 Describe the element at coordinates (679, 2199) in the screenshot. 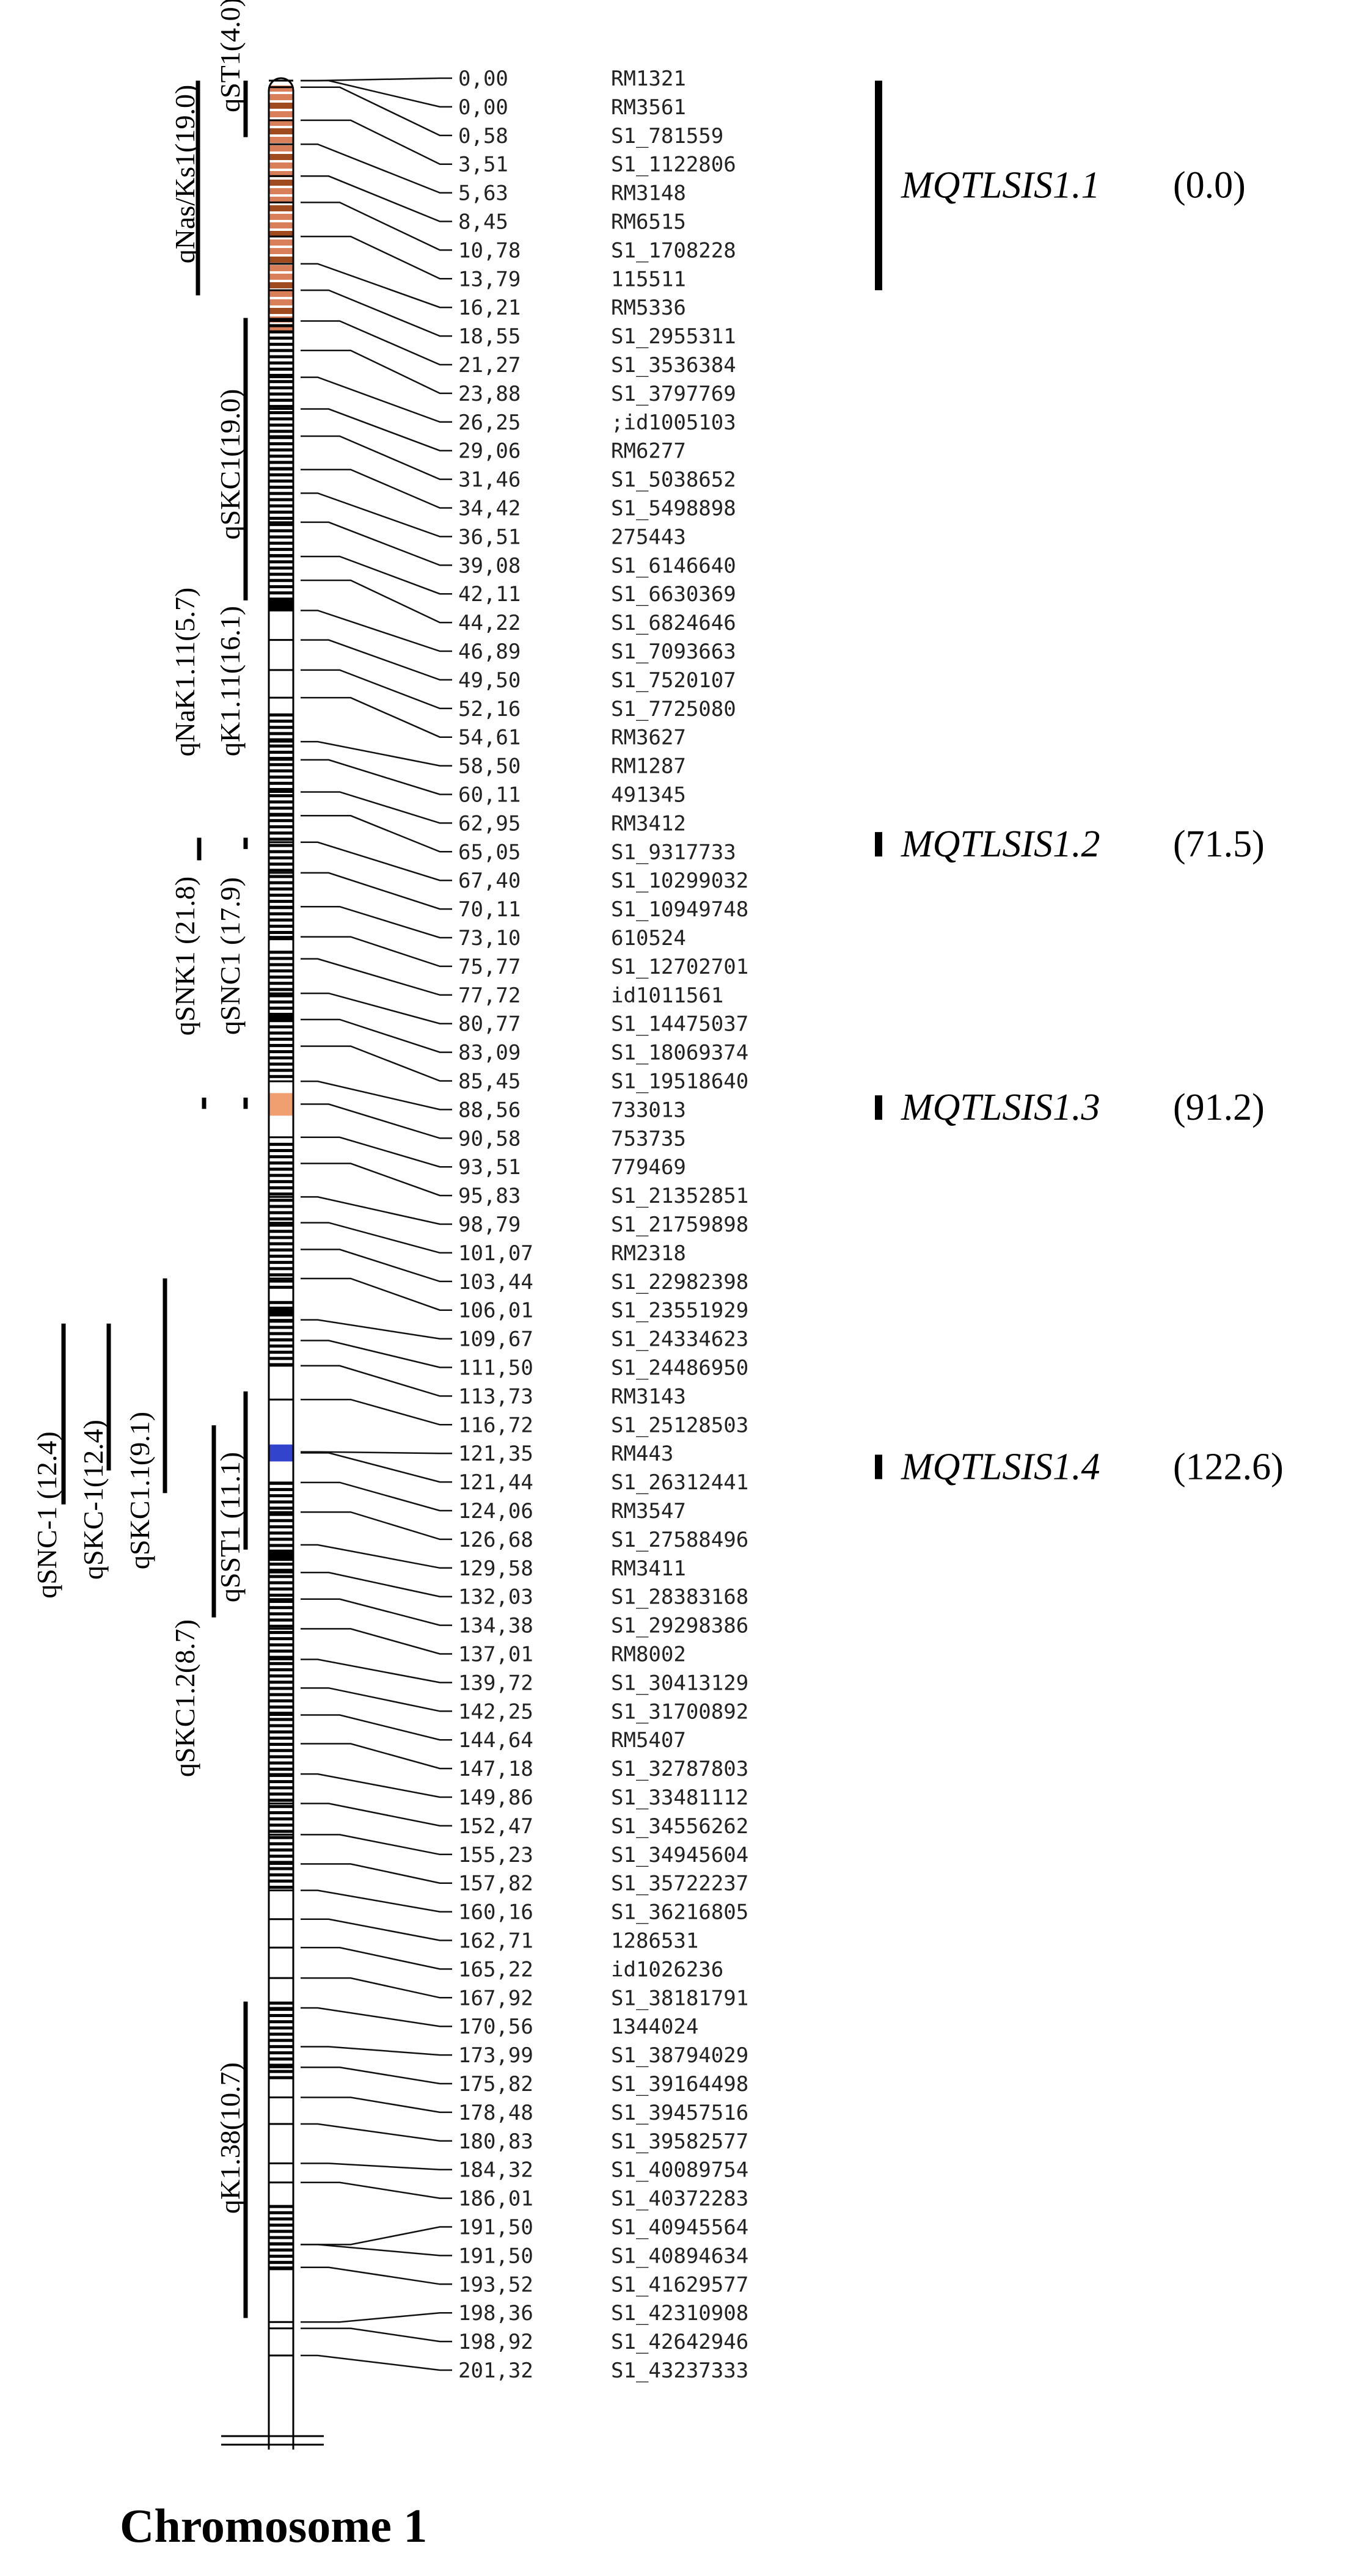

I see `marker-name: S1_40372283` at that location.